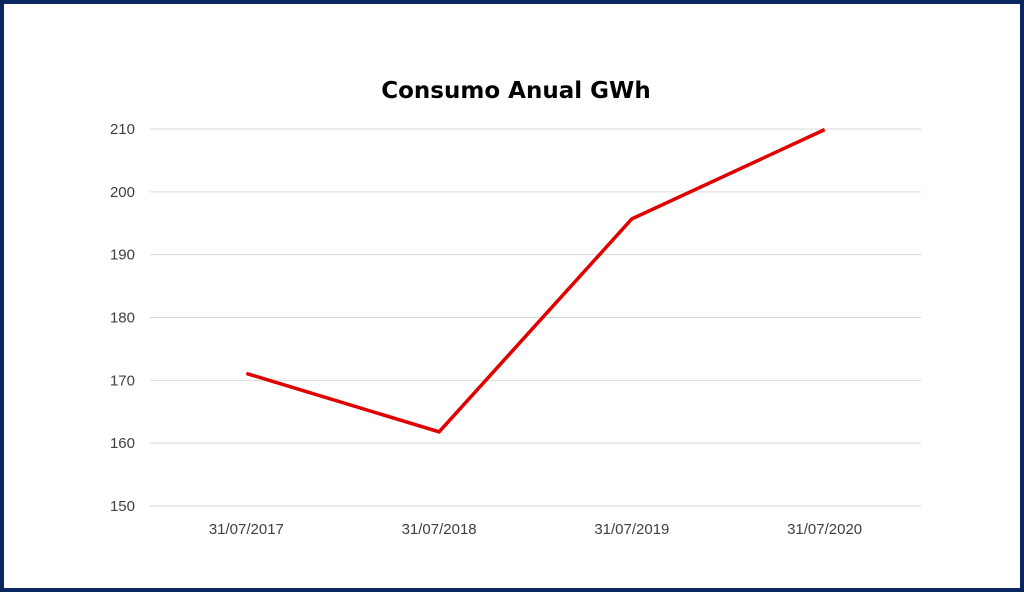  I want to click on x-tick-label: 31/07/2020, so click(824, 529).